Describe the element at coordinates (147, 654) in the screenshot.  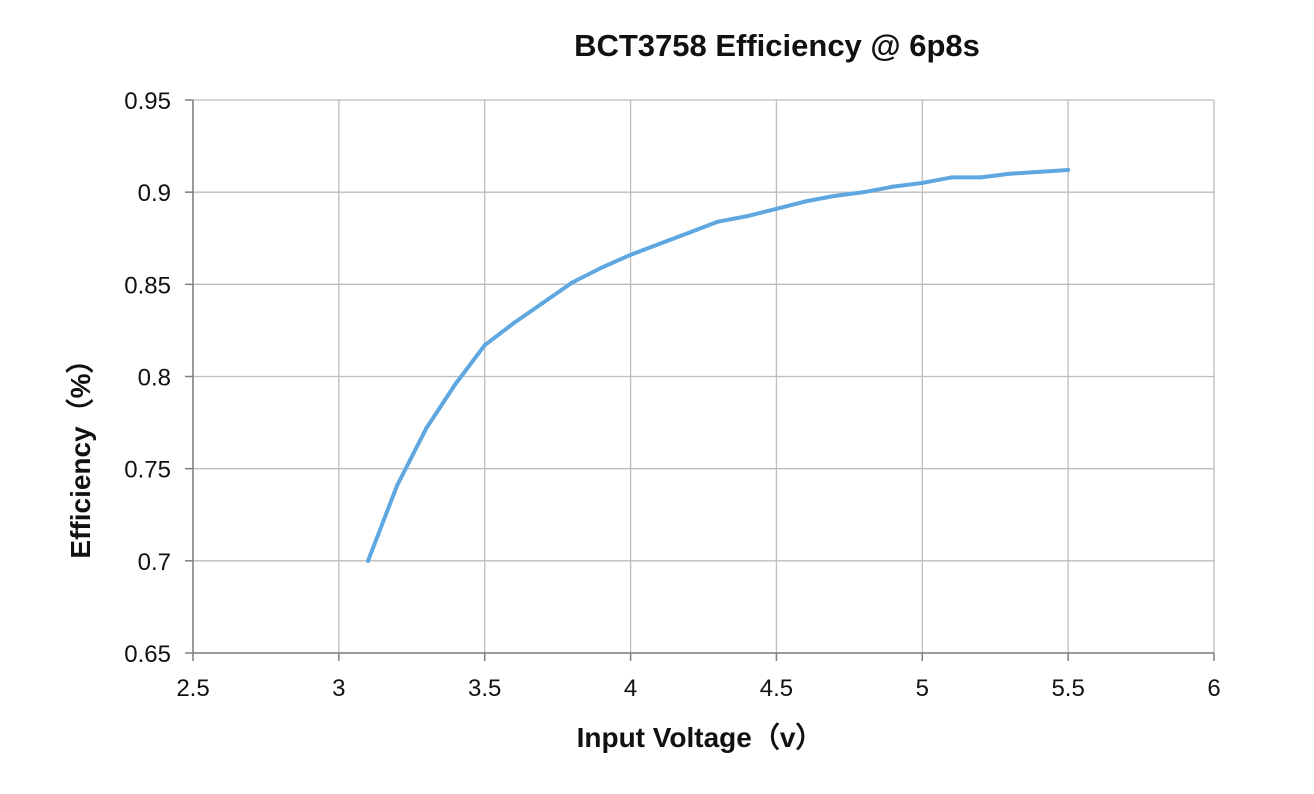
I see `y-tick-label: 0.65` at that location.